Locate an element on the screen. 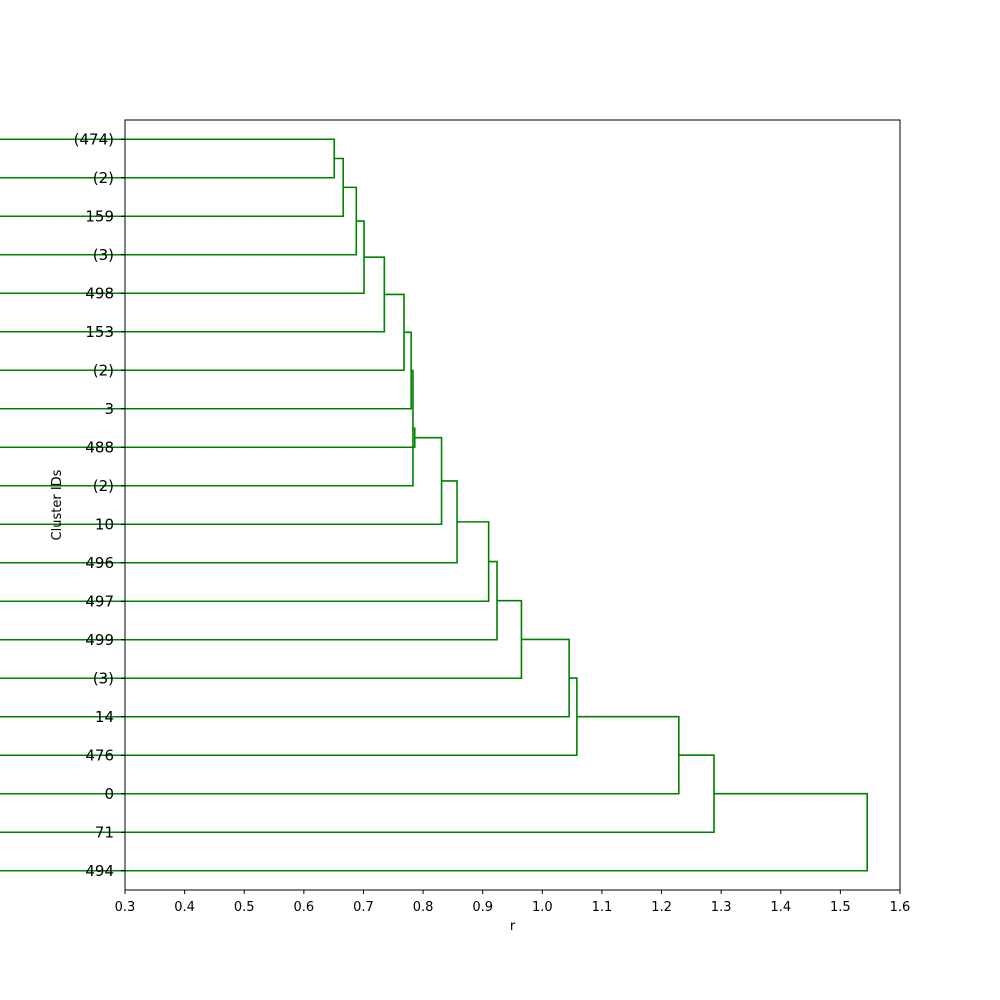 This screenshot has width=1000, height=1000. x-tick-label: 1.2 is located at coordinates (661, 907).